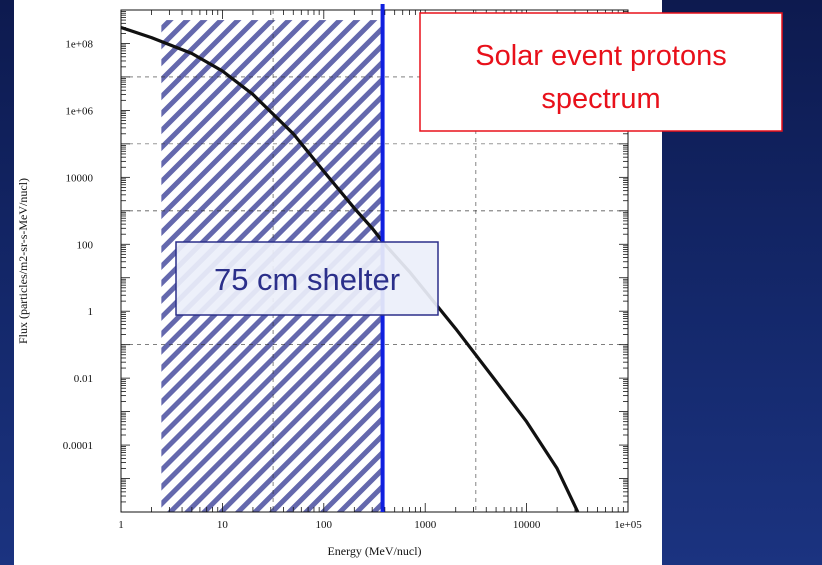  Describe the element at coordinates (374, 551) in the screenshot. I see `x-axis-title: Energy (MeV/nucl)` at that location.